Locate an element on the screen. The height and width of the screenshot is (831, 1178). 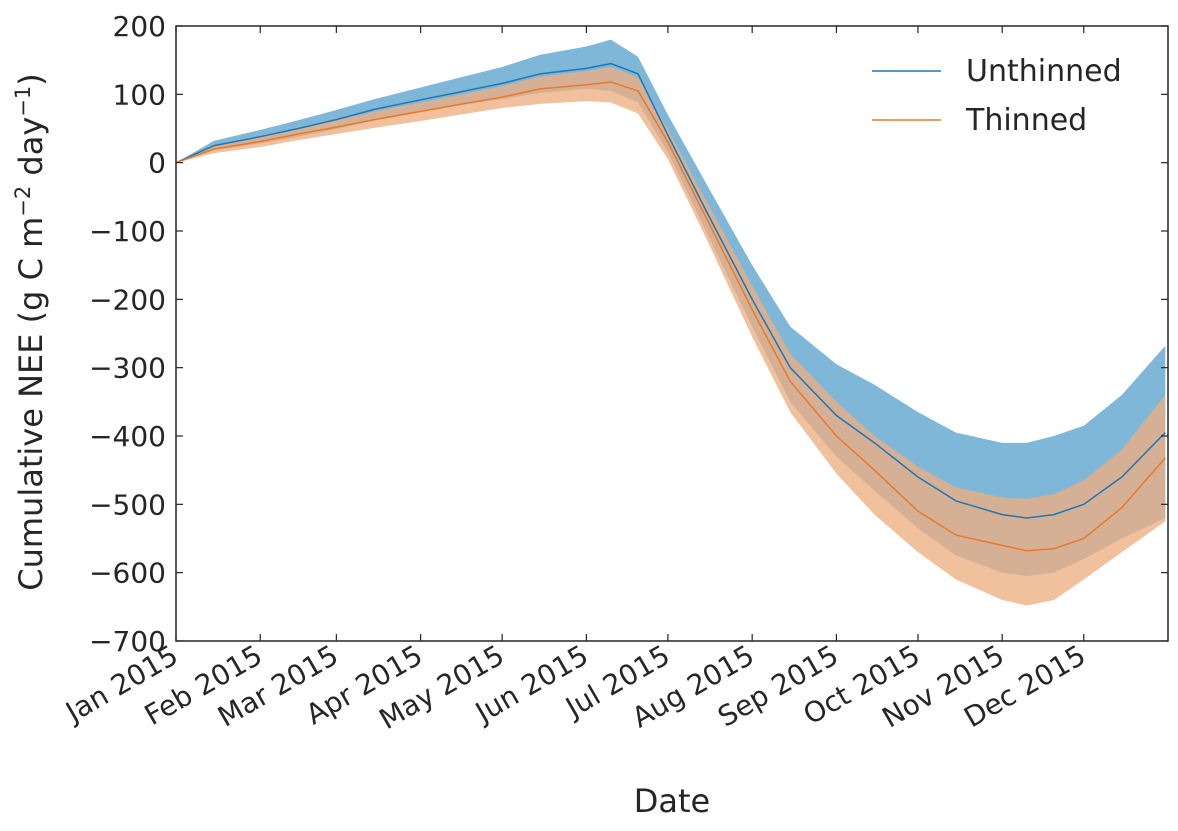
y-tick-label: 100 is located at coordinates (139, 94).